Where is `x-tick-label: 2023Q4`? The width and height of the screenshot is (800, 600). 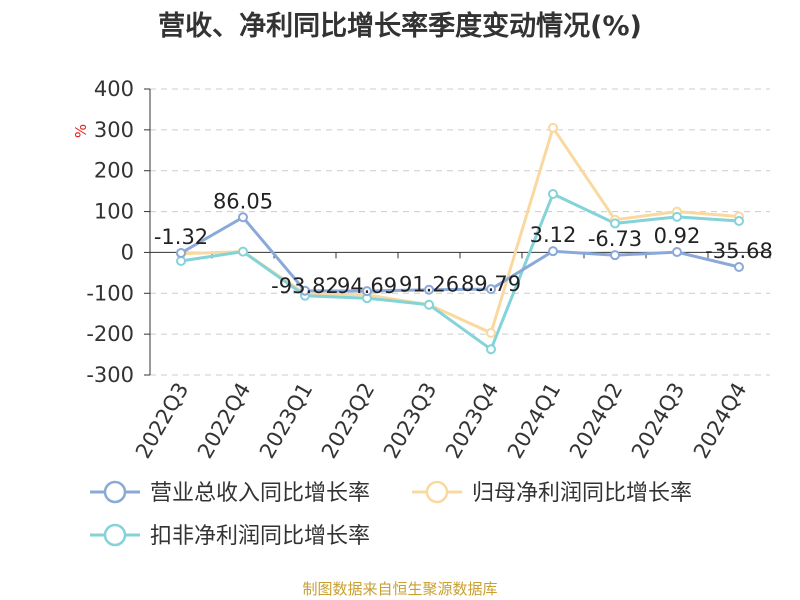
x-tick-label: 2023Q4 is located at coordinates (472, 421).